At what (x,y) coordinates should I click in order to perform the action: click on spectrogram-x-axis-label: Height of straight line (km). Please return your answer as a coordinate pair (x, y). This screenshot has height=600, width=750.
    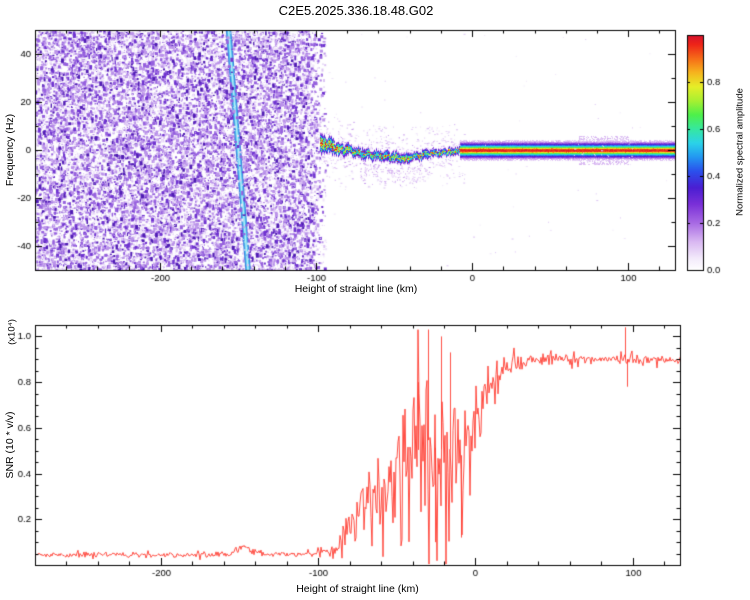
    Looking at the image, I should click on (356, 289).